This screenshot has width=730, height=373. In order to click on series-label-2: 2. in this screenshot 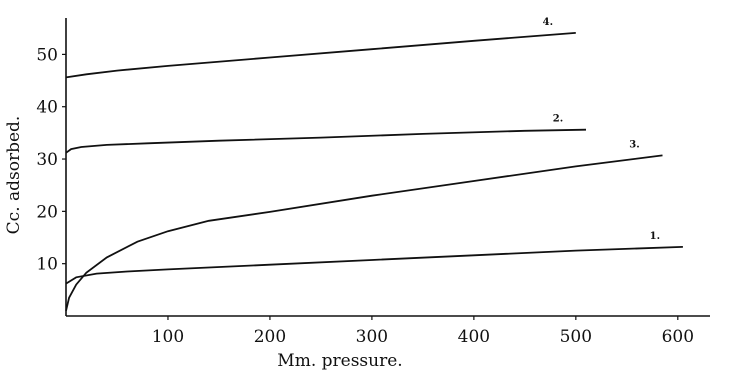, I will do `click(558, 119)`.